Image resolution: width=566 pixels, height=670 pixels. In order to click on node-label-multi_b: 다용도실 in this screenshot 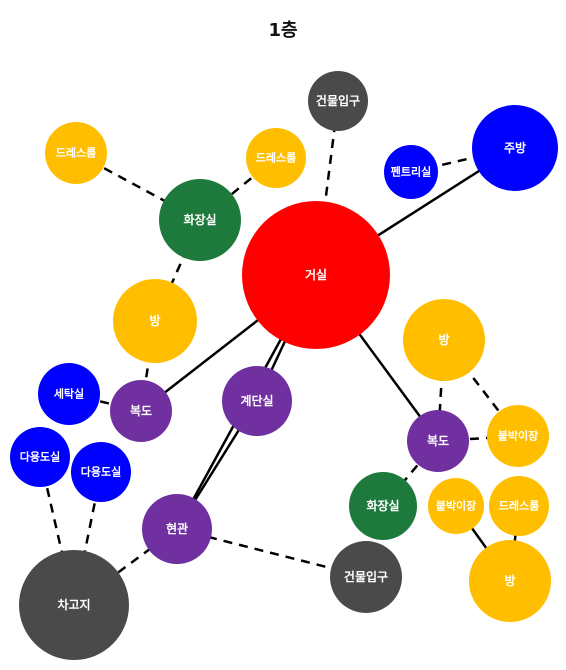, I will do `click(101, 472)`.